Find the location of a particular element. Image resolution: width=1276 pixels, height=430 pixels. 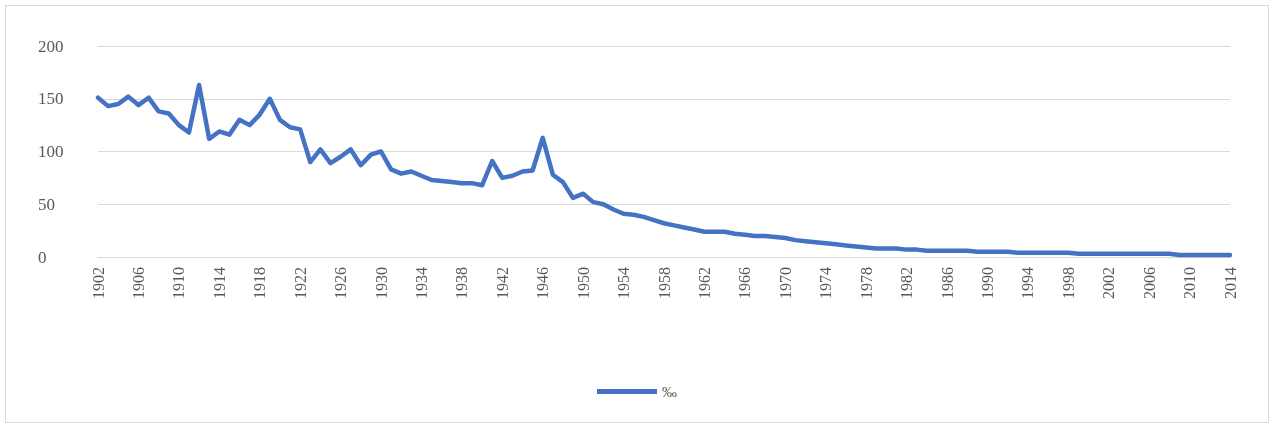

x-tick-label: 1970 is located at coordinates (785, 283).